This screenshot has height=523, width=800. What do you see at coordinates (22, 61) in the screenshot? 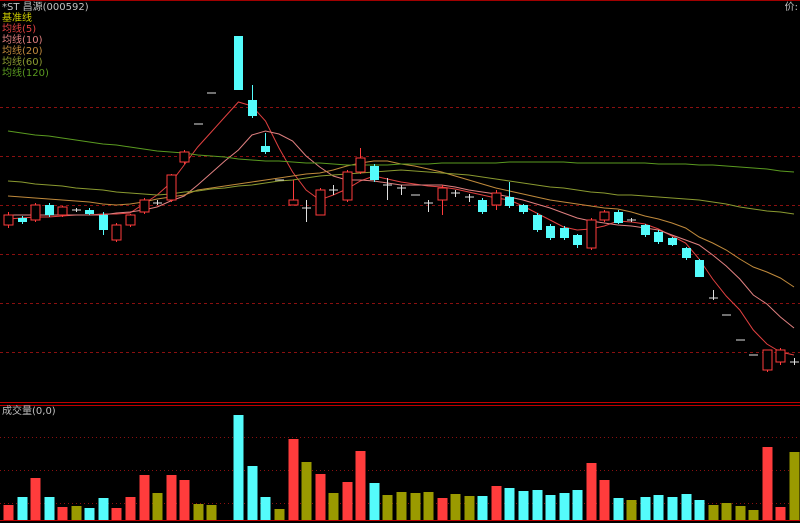
I see `legend-label: 均线(60)` at bounding box center [22, 61].